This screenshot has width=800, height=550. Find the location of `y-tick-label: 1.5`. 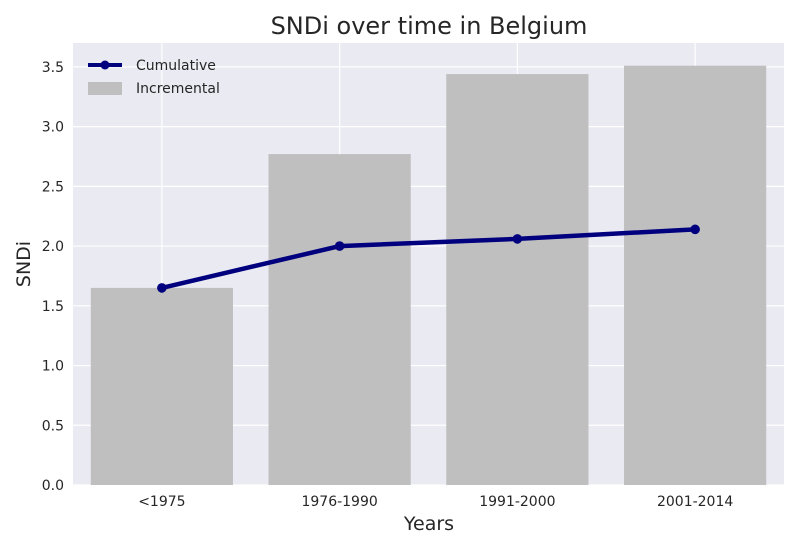

y-tick-label: 1.5 is located at coordinates (53, 307).